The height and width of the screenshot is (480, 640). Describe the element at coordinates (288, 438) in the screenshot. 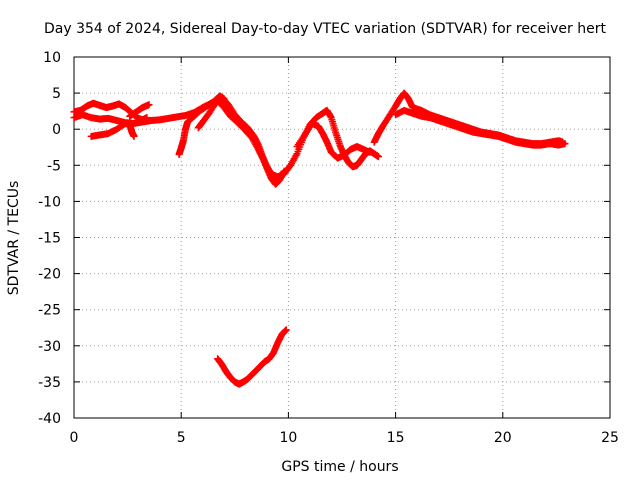

I see `x-tick-label: 10` at that location.